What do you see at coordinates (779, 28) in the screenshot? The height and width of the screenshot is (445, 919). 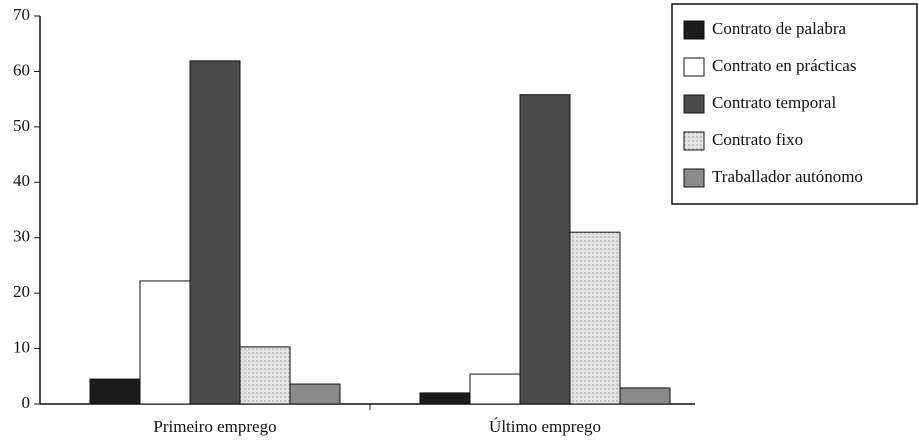 I see `legend-label: Contrato de palabra` at bounding box center [779, 28].